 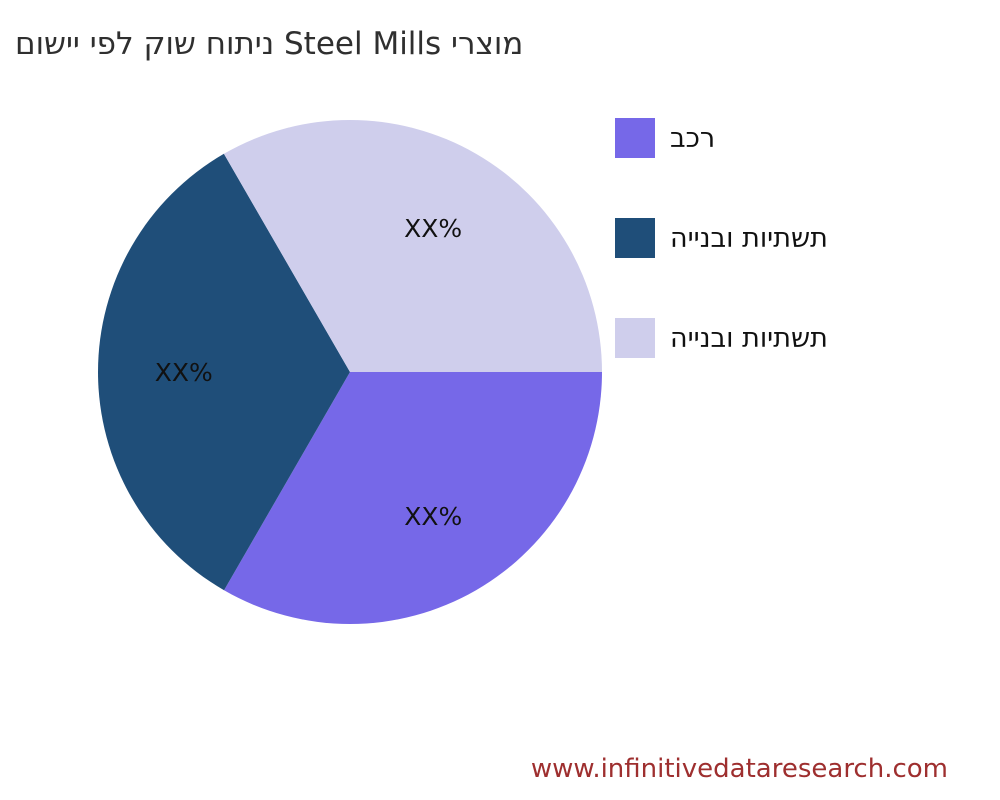 I want to click on legend-item: רכב, so click(x=721, y=138).